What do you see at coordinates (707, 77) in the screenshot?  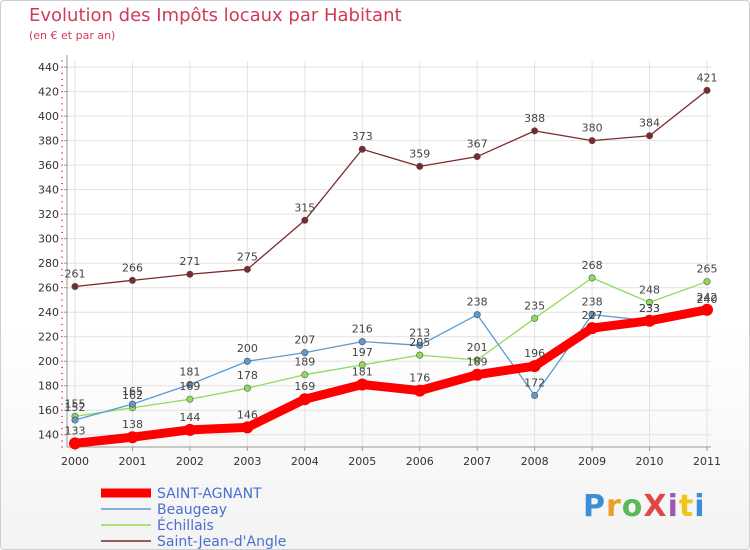 I see `data-label: 421` at bounding box center [707, 77].